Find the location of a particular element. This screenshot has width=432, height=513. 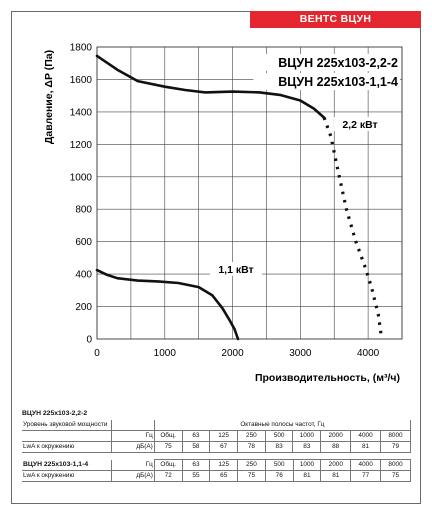

series-label-2-2kw: 2,2 кВт is located at coordinates (359, 125).